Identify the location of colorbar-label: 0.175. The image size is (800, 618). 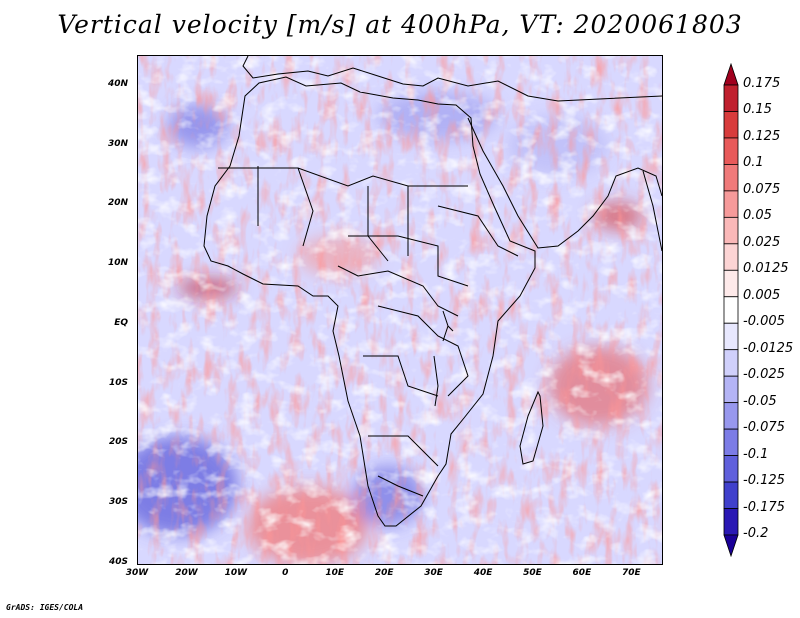
(762, 83).